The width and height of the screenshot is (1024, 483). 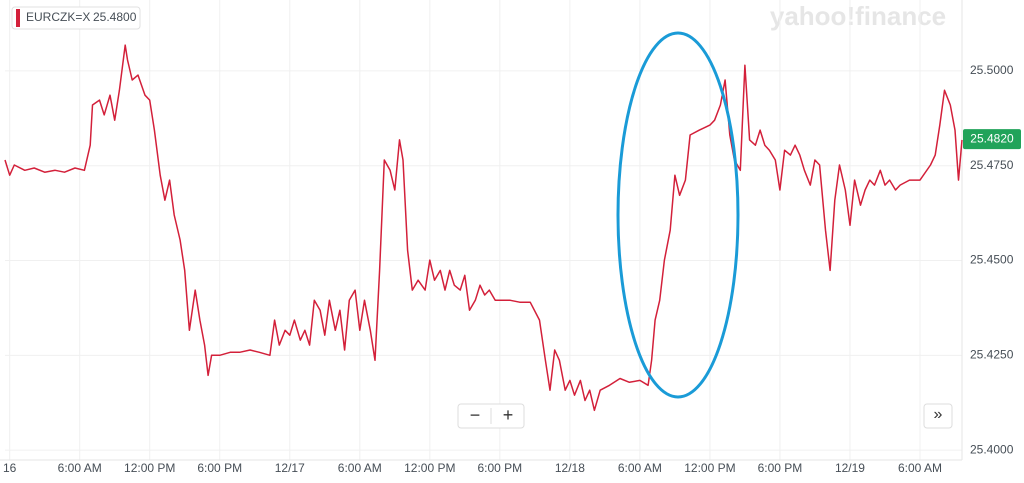 What do you see at coordinates (115, 17) in the screenshot?
I see `legend-value: 25.4800` at bounding box center [115, 17].